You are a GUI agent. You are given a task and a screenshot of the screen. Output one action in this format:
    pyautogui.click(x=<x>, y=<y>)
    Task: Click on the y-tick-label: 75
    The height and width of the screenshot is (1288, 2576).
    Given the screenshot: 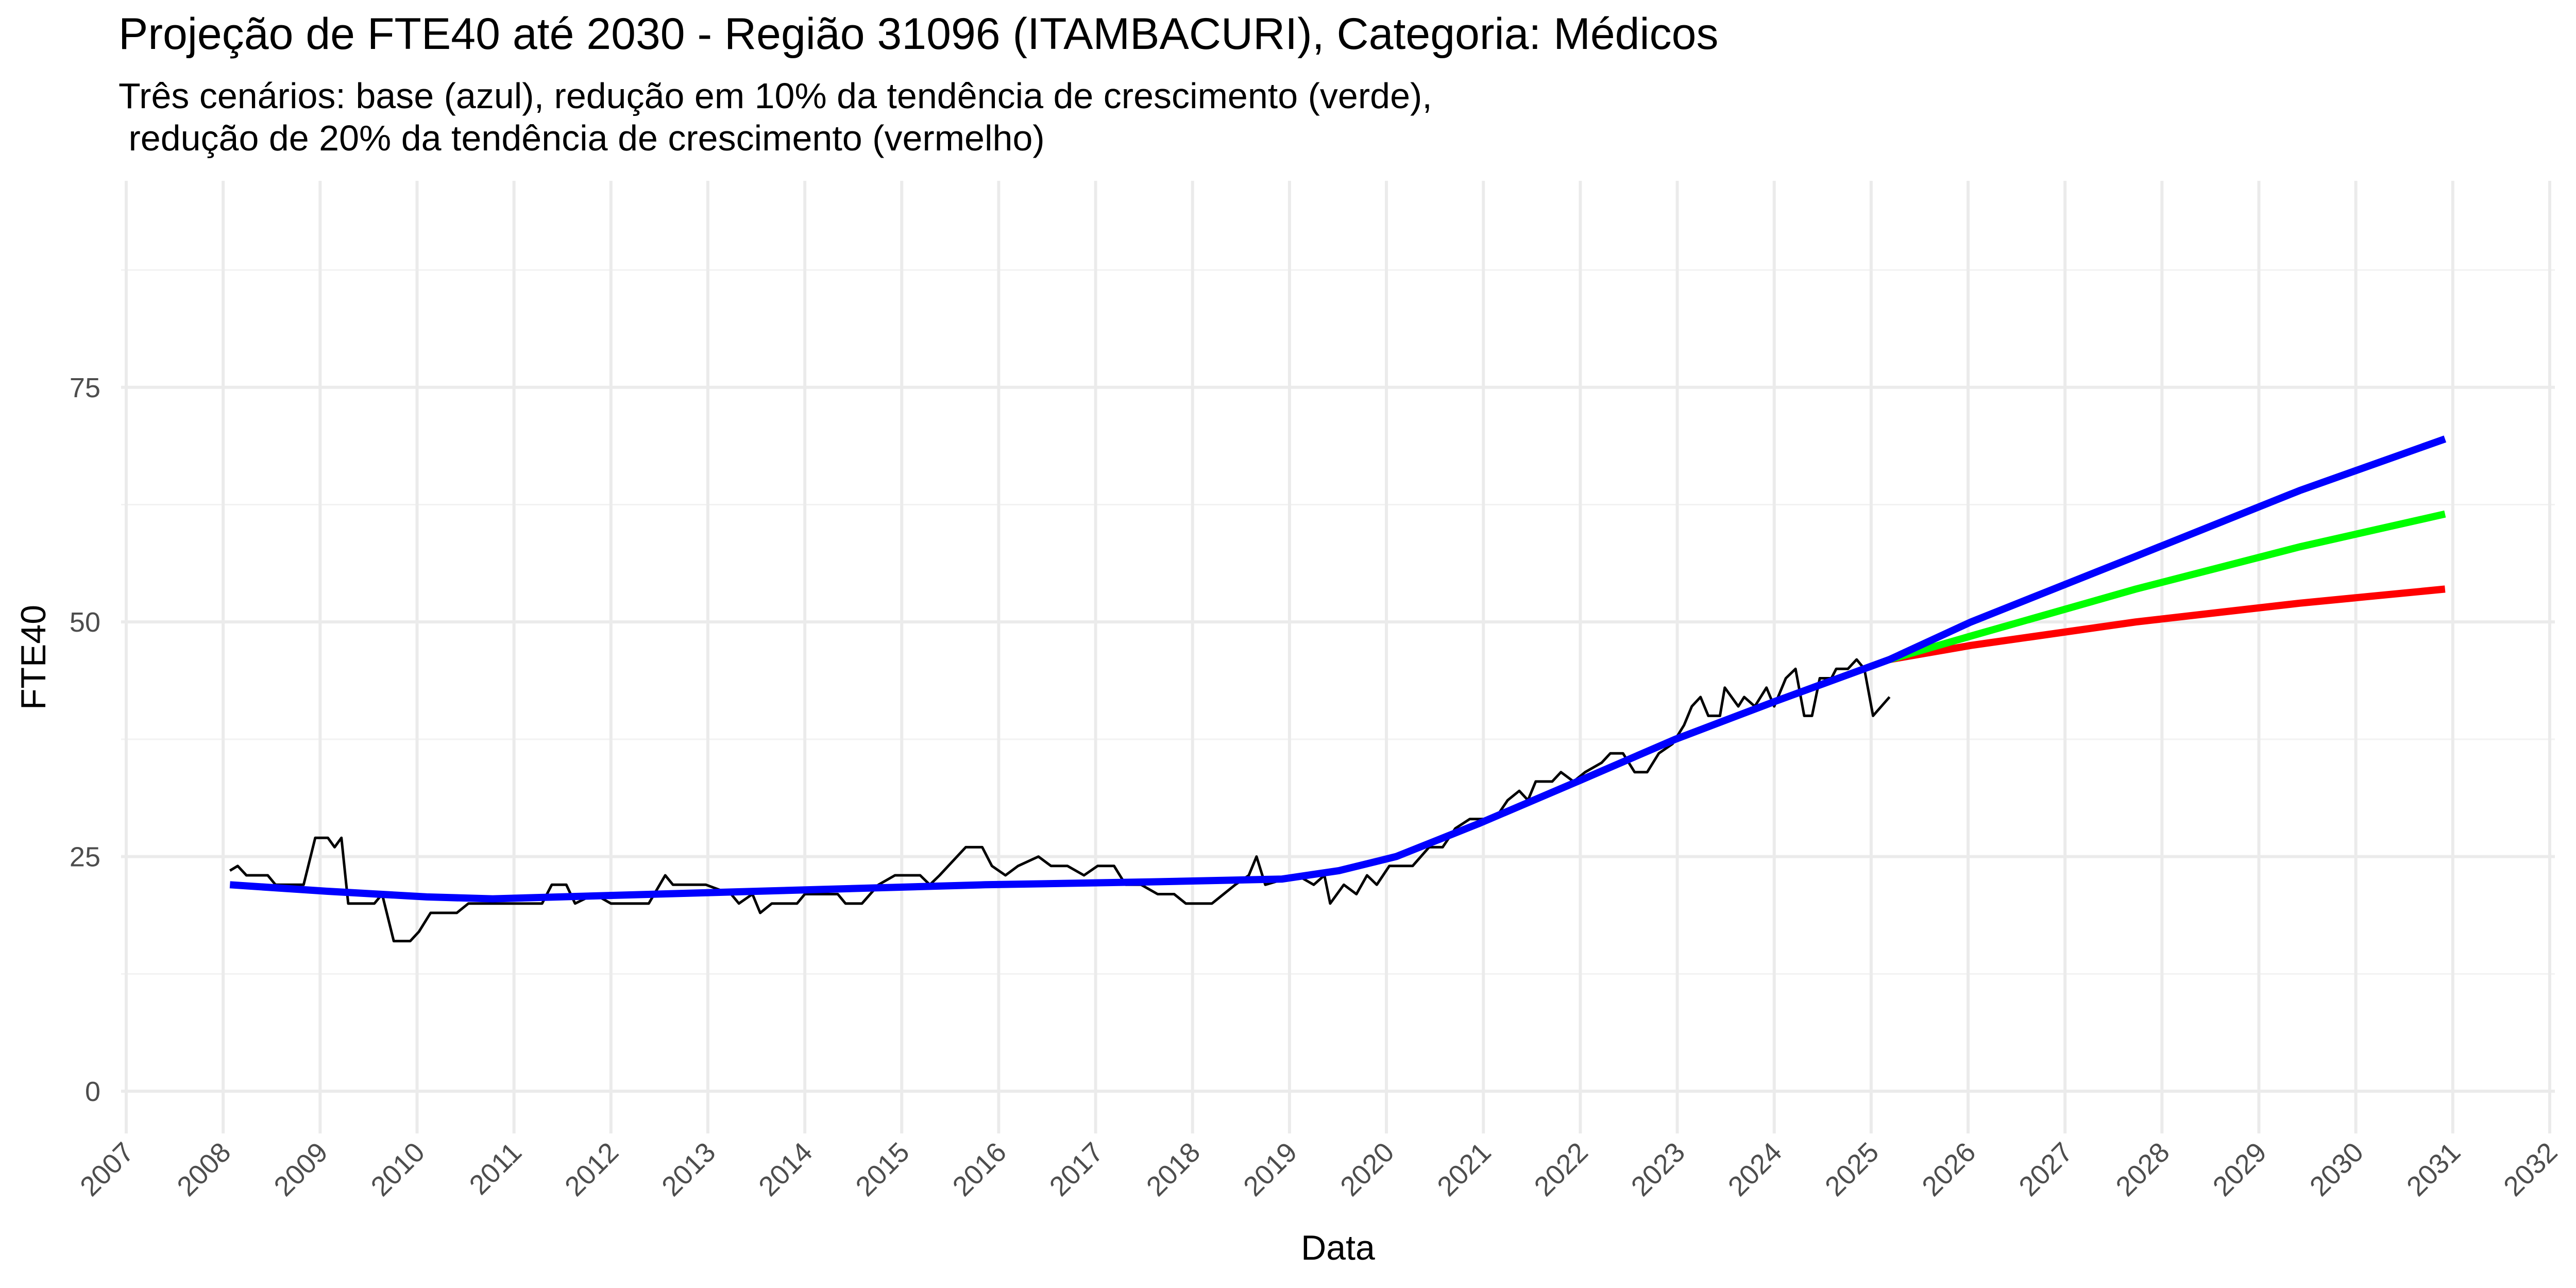 What is the action you would take?
    pyautogui.click(x=85, y=388)
    